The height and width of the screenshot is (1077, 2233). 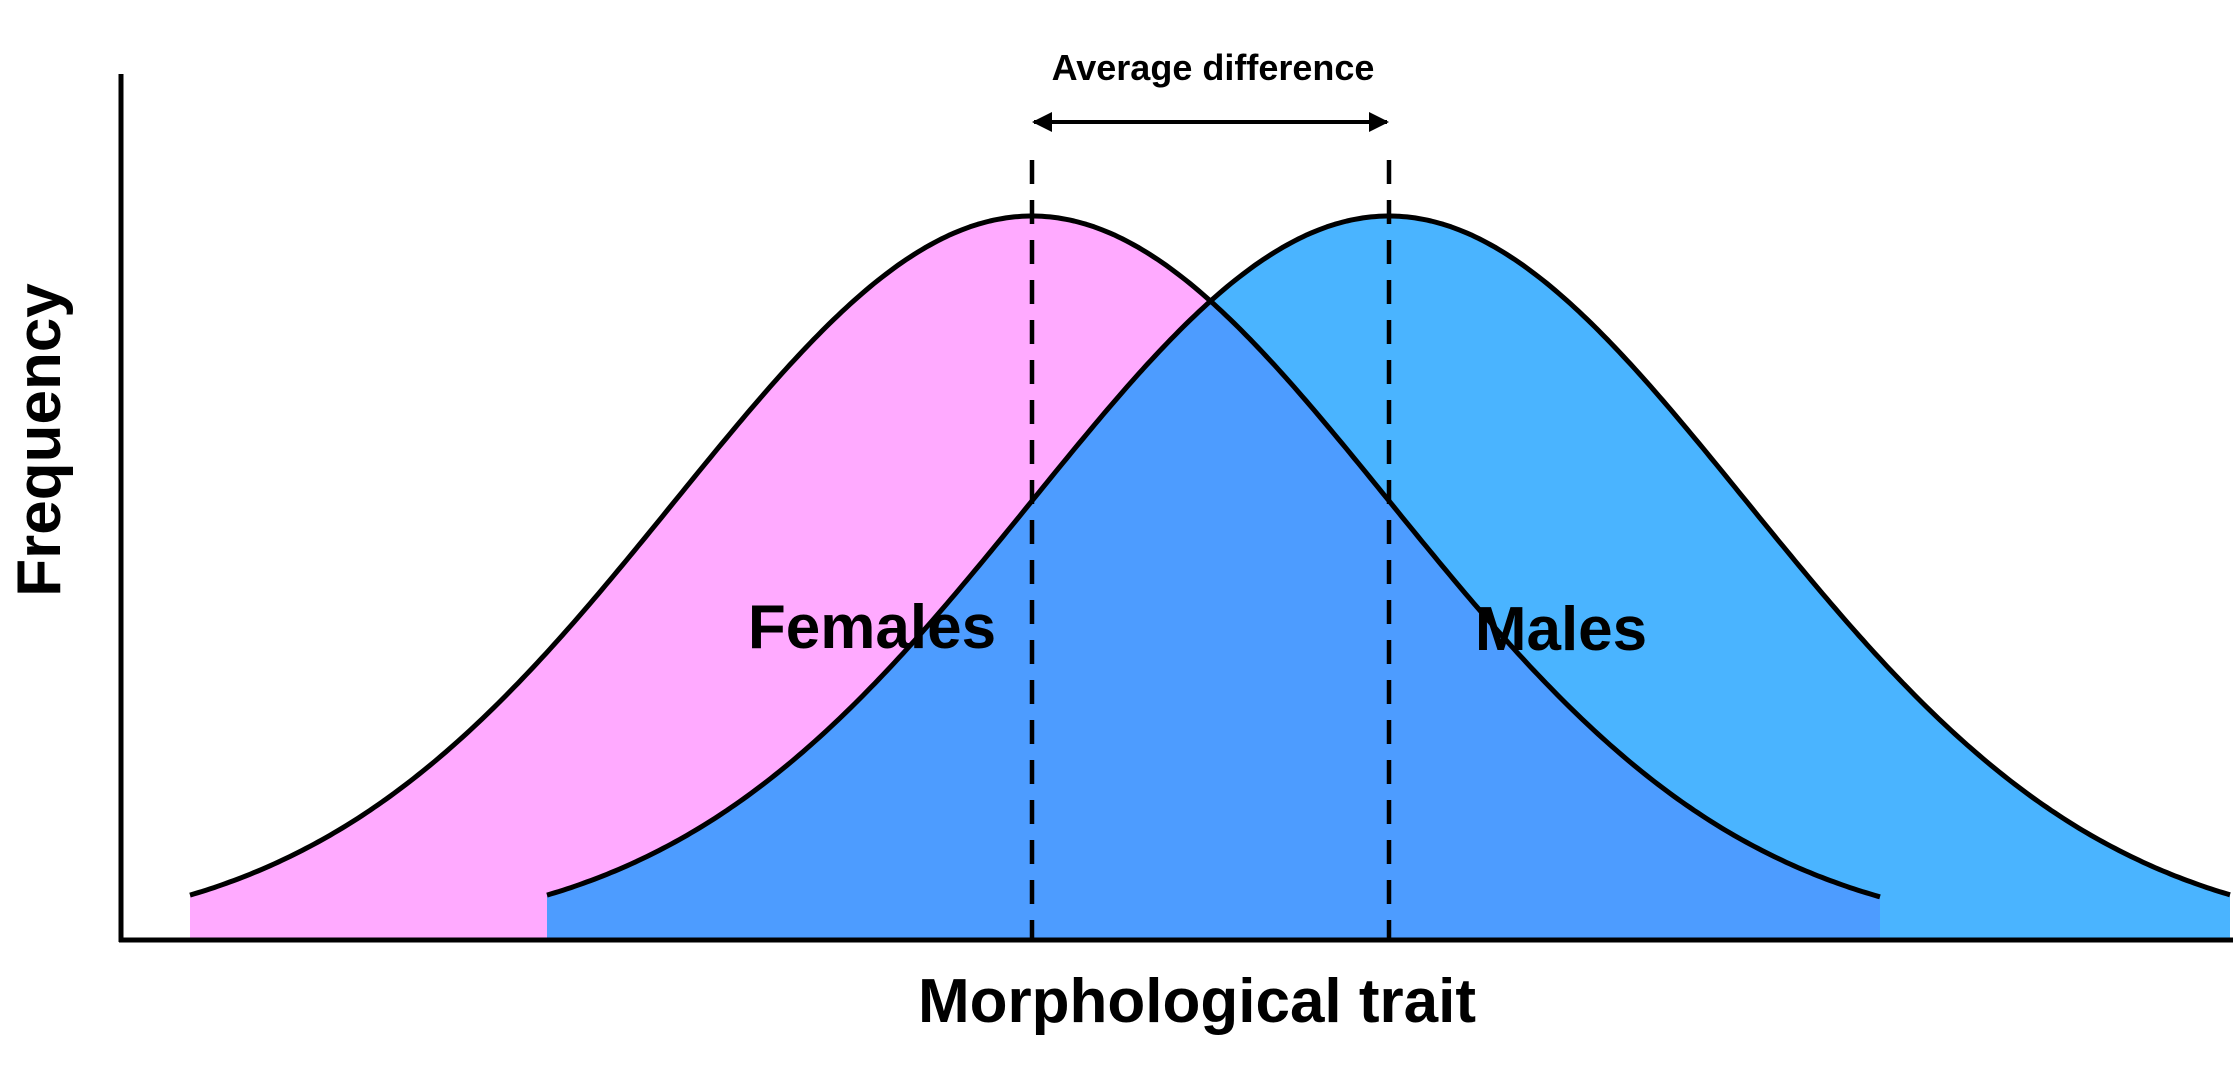 I want to click on average-difference-label: Average difference, so click(x=1213, y=67).